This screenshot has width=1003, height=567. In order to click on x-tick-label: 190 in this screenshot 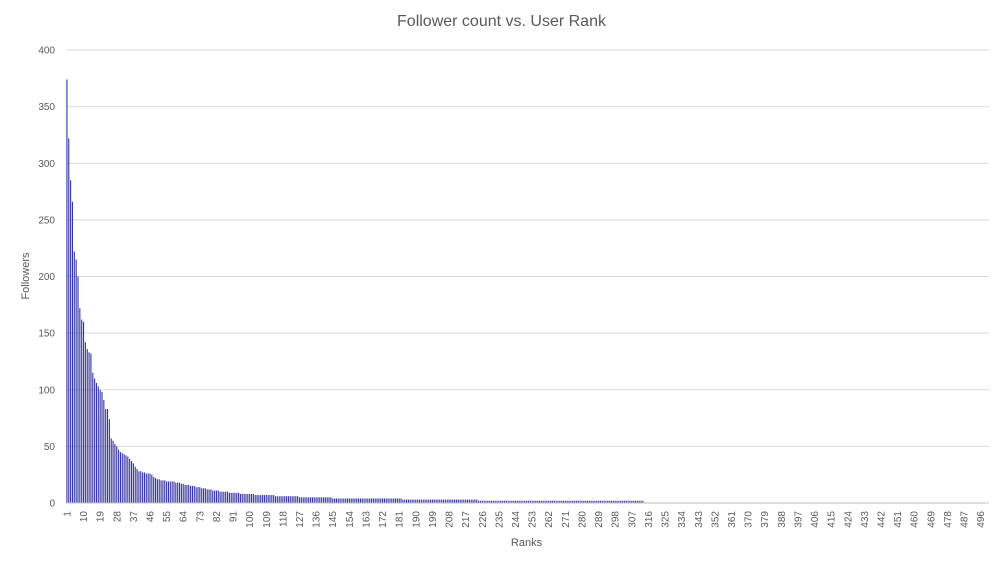, I will do `click(416, 519)`.